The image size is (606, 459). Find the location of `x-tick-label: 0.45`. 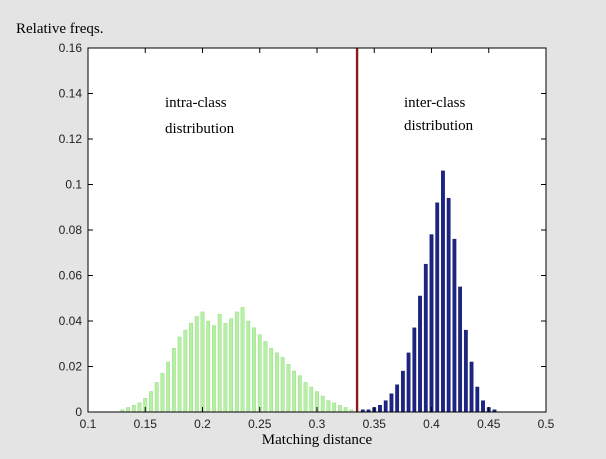

x-tick-label: 0.45 is located at coordinates (489, 424).